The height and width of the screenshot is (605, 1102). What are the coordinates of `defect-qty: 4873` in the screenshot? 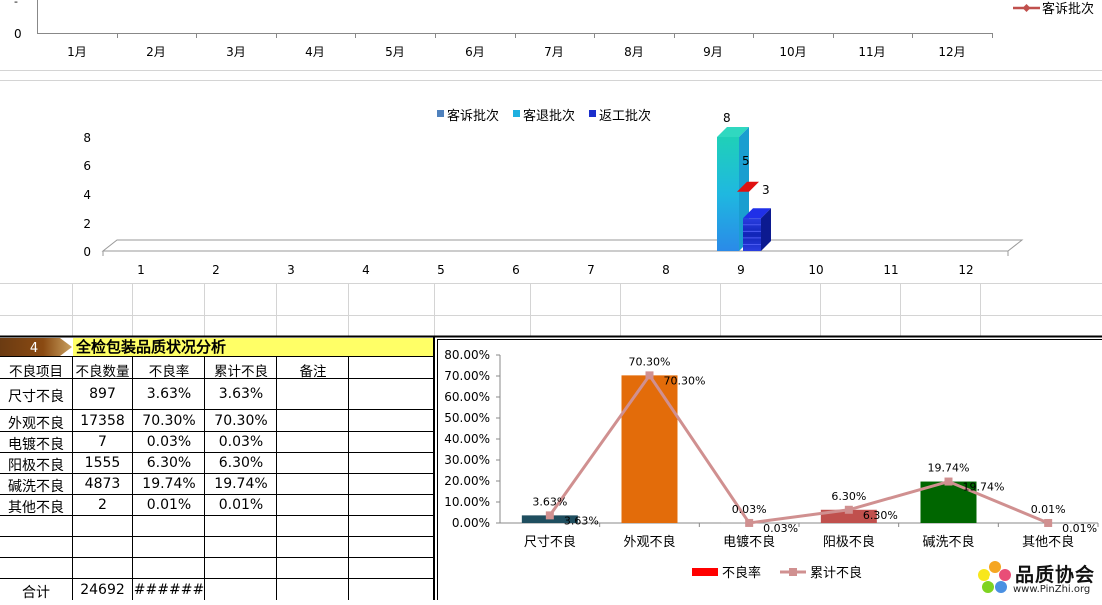 It's located at (102, 484).